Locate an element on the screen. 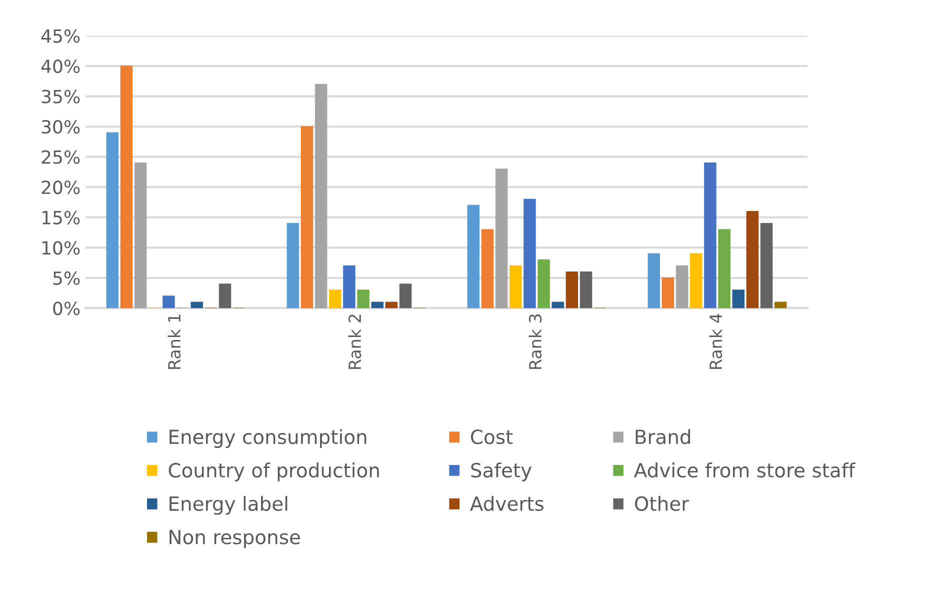 This screenshot has width=950, height=596. y-tick-label: 15% is located at coordinates (61, 217).